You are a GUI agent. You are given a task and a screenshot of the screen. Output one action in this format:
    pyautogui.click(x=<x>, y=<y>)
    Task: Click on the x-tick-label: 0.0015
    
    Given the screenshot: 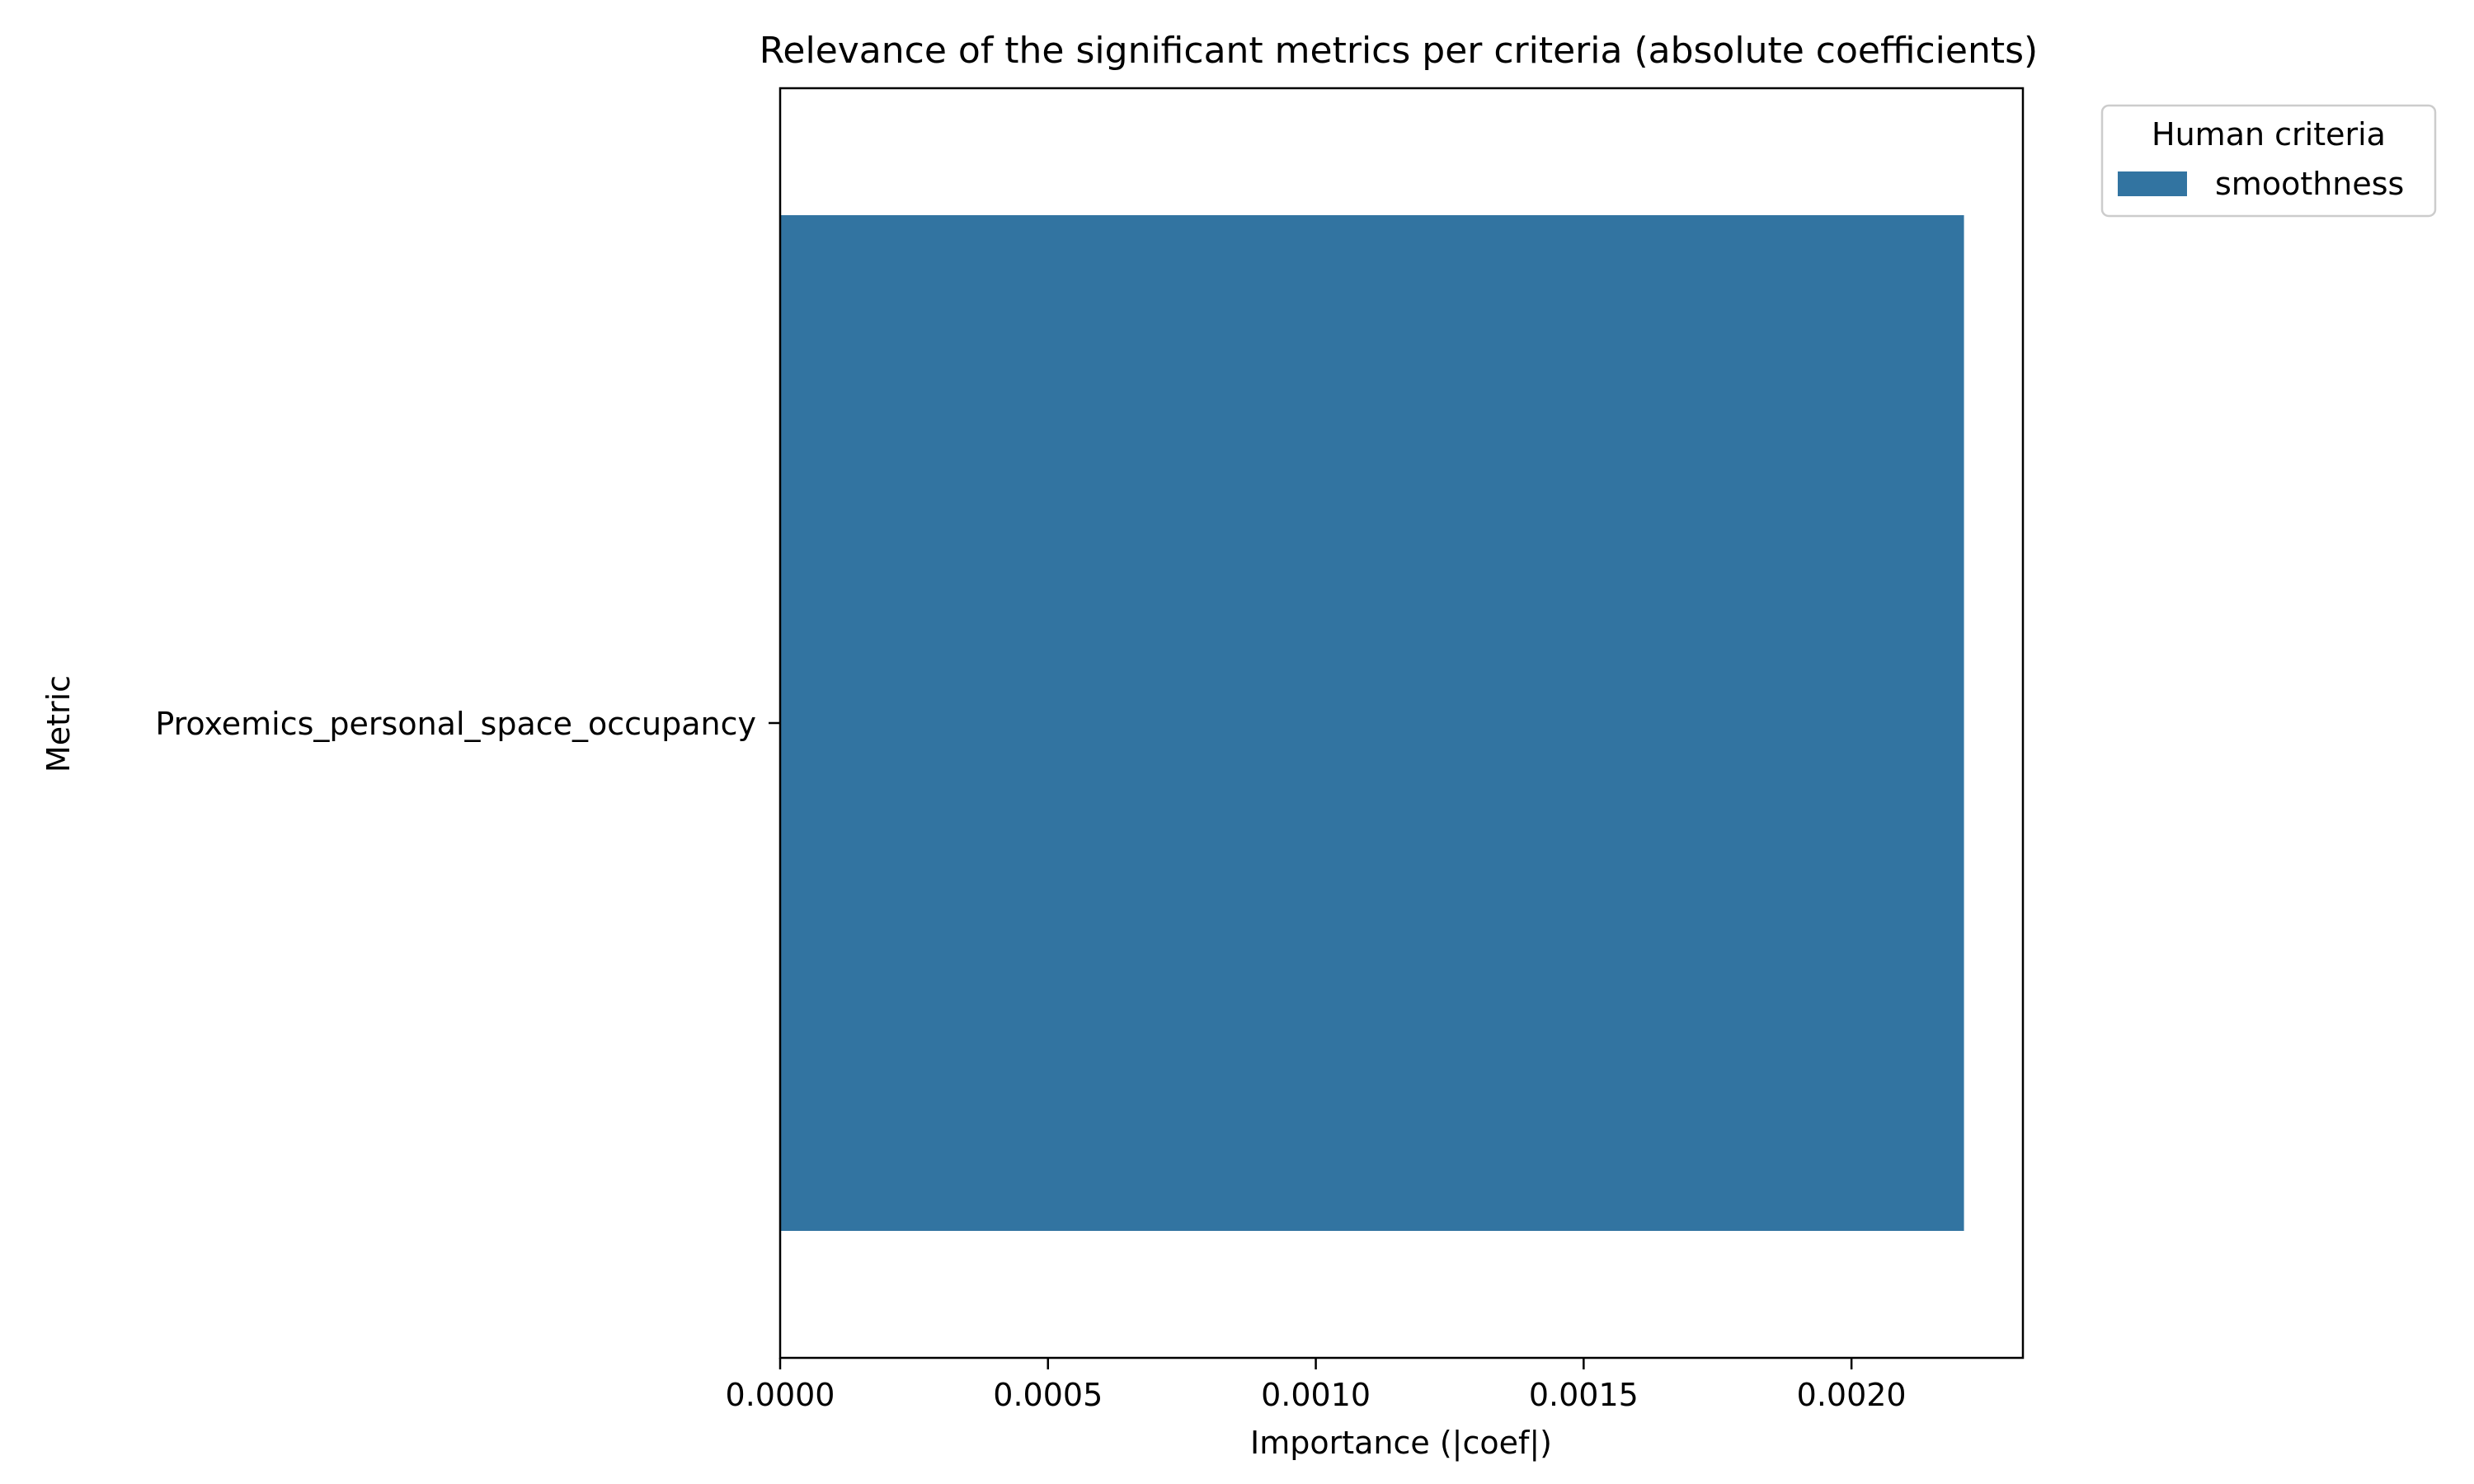 What is the action you would take?
    pyautogui.click(x=1584, y=1395)
    